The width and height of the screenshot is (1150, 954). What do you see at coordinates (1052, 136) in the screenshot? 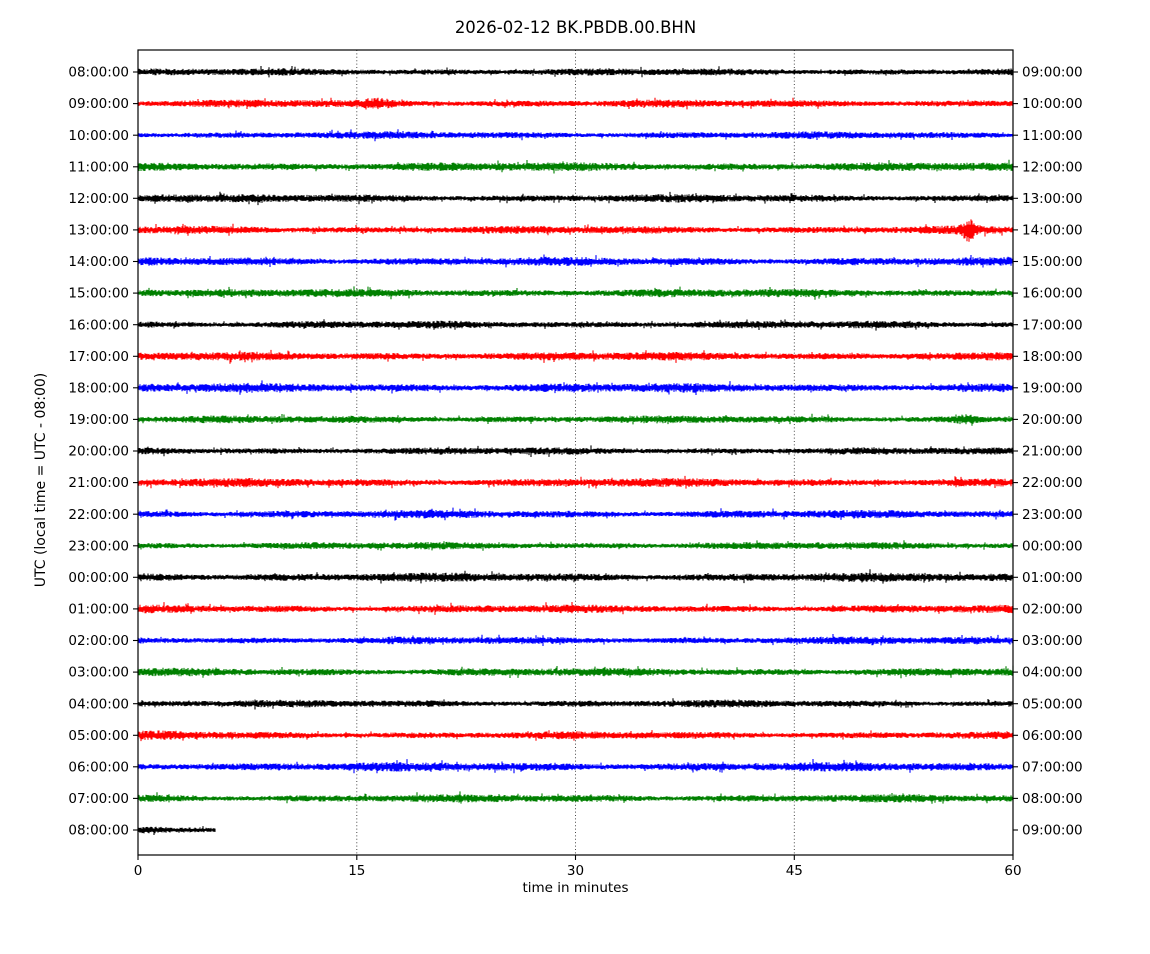
I see `y-tick-label-right: 11:00:00` at bounding box center [1052, 136].